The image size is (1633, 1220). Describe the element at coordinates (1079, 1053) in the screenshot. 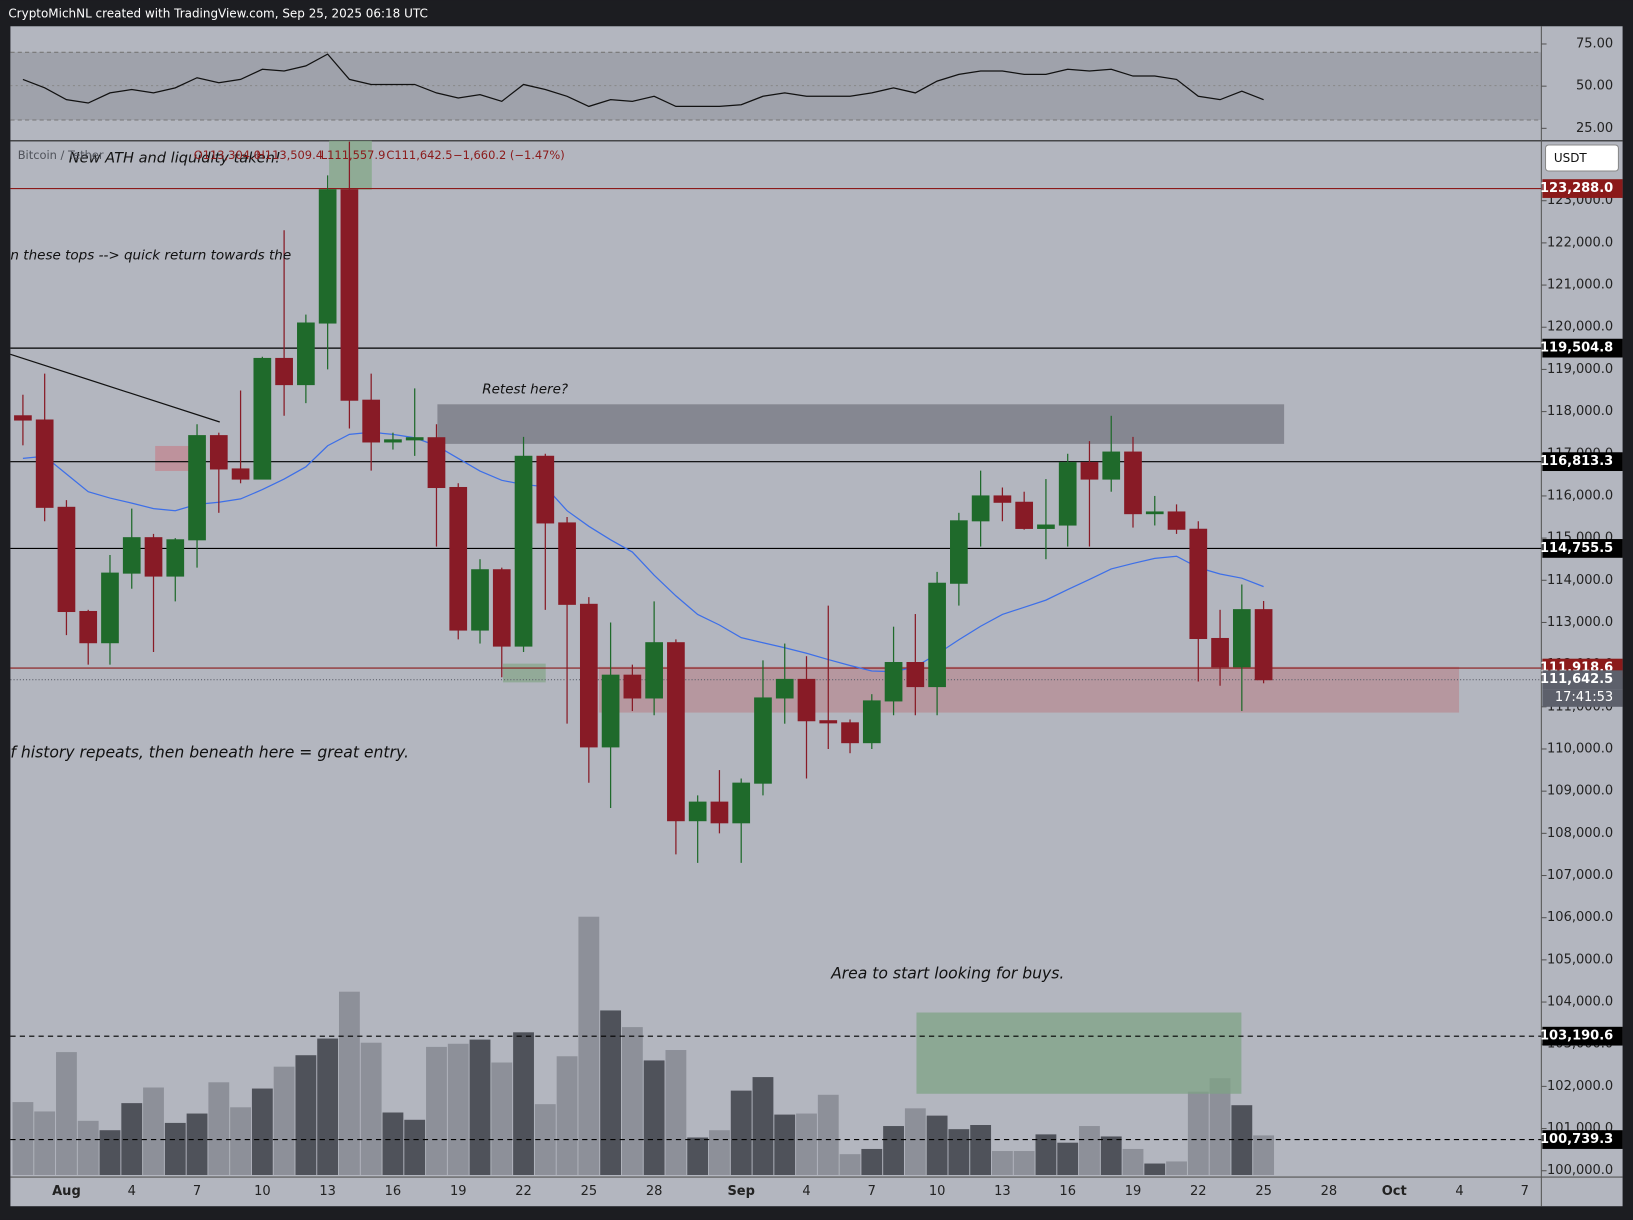

I see `buy-zone` at that location.